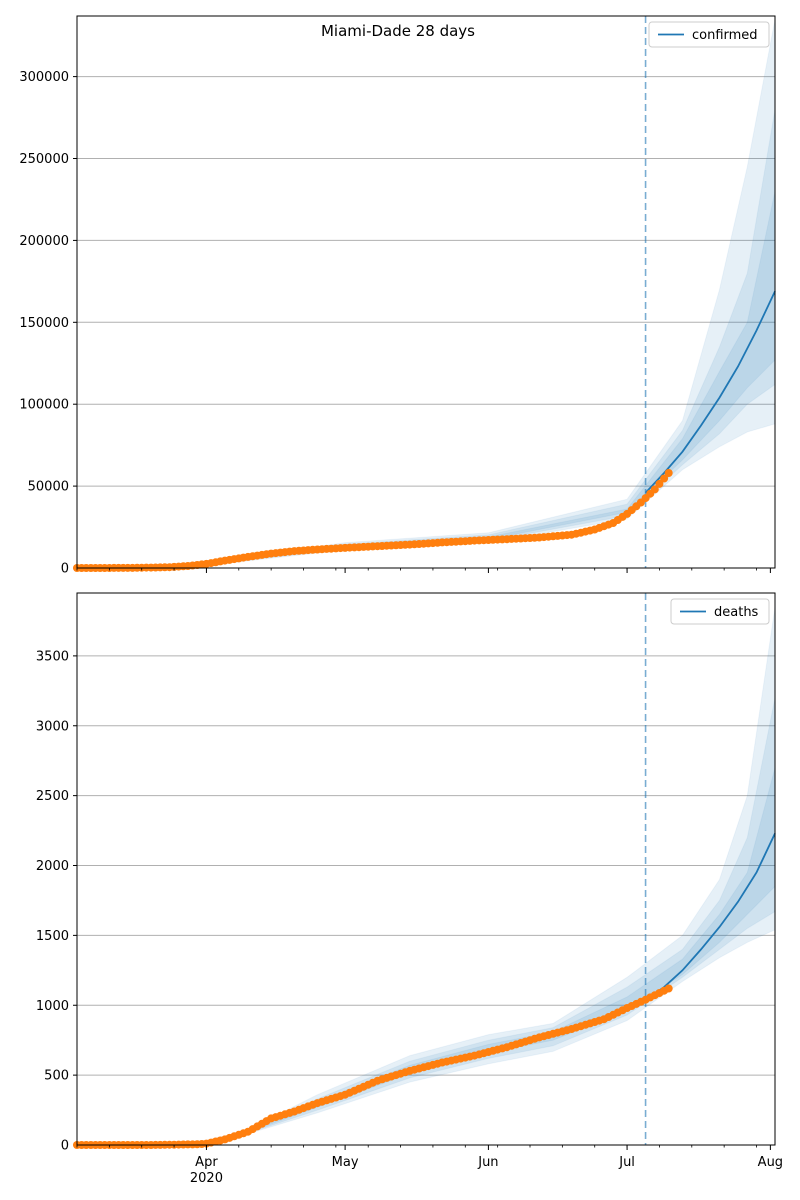 The image size is (800, 1200). What do you see at coordinates (44, 77) in the screenshot?
I see `y-tick-label: 300000` at bounding box center [44, 77].